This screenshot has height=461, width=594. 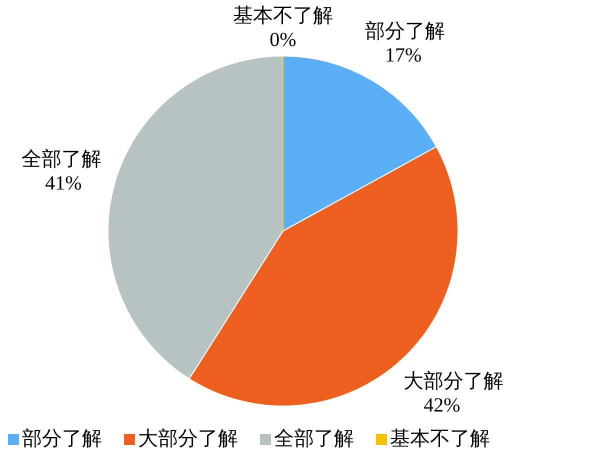 I want to click on legend-label: 基本不了解, so click(x=440, y=439).